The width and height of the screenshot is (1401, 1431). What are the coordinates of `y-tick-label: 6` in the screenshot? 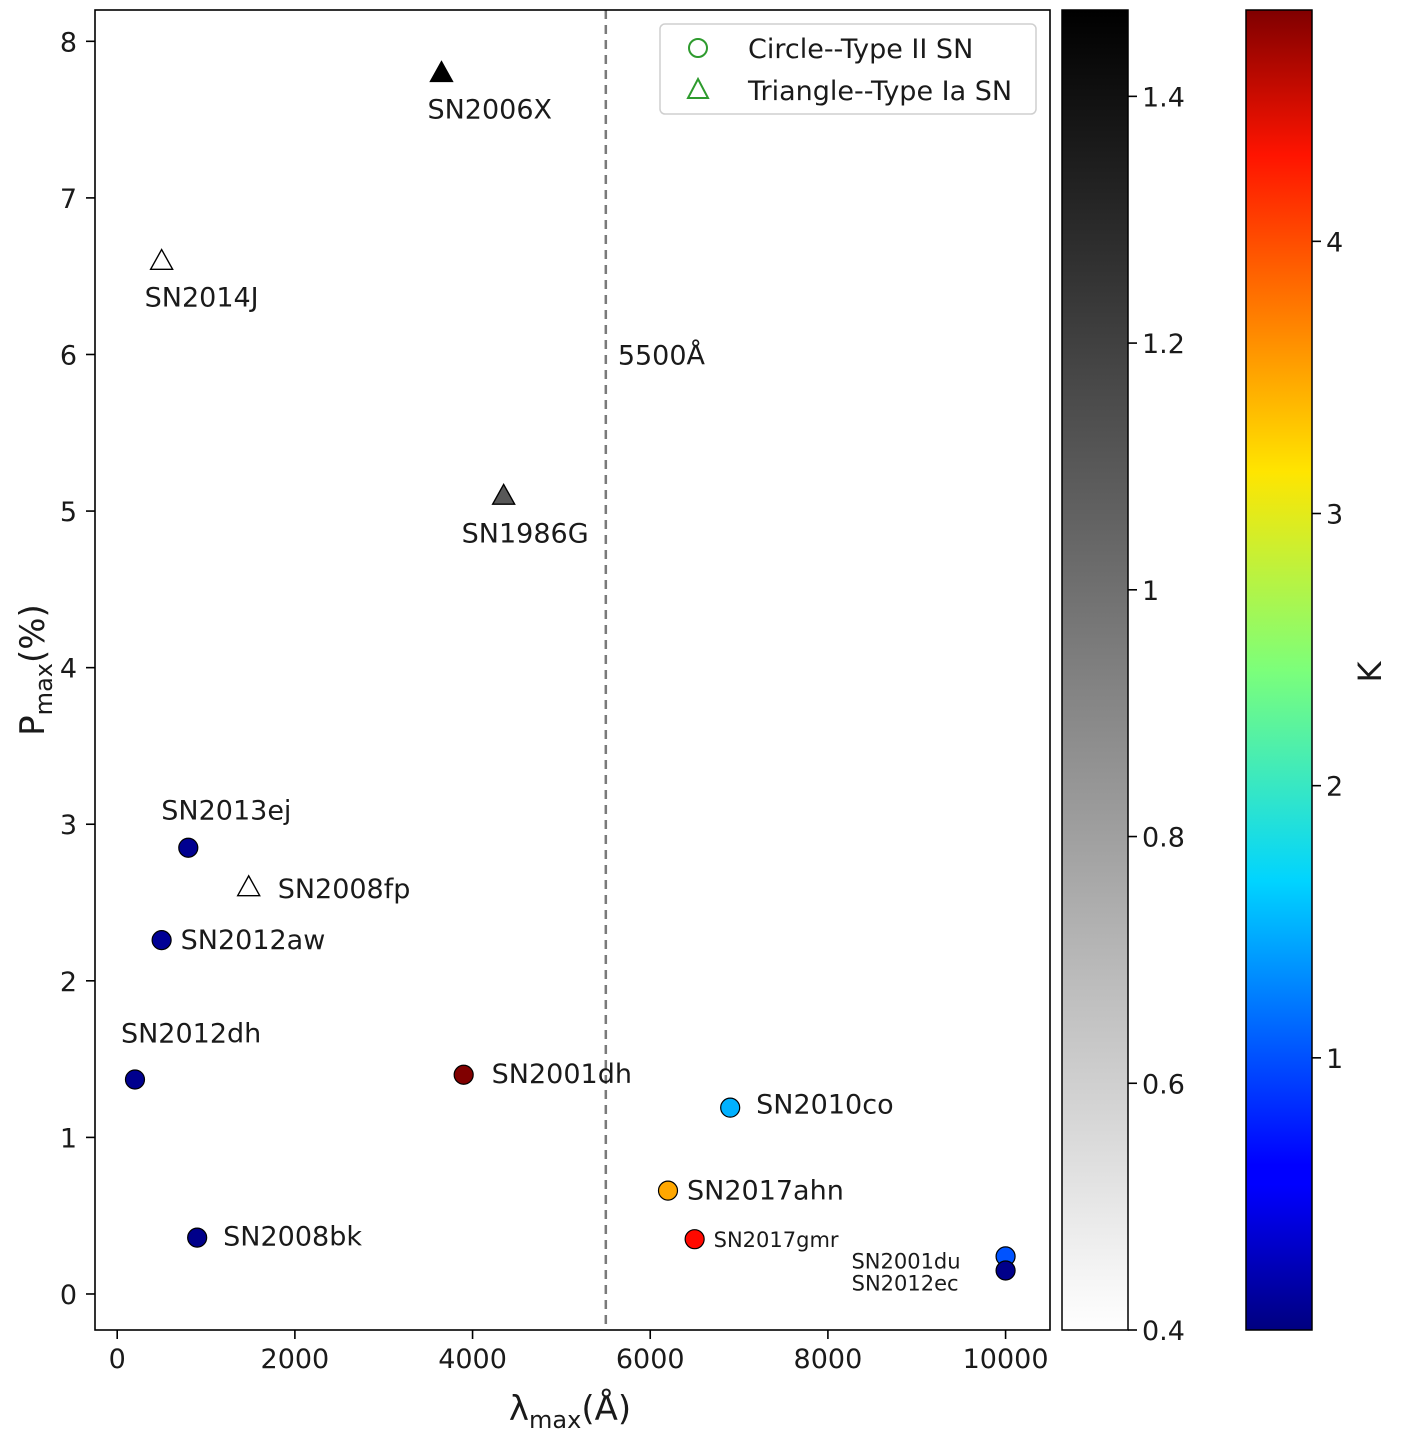 It's located at (68, 355).